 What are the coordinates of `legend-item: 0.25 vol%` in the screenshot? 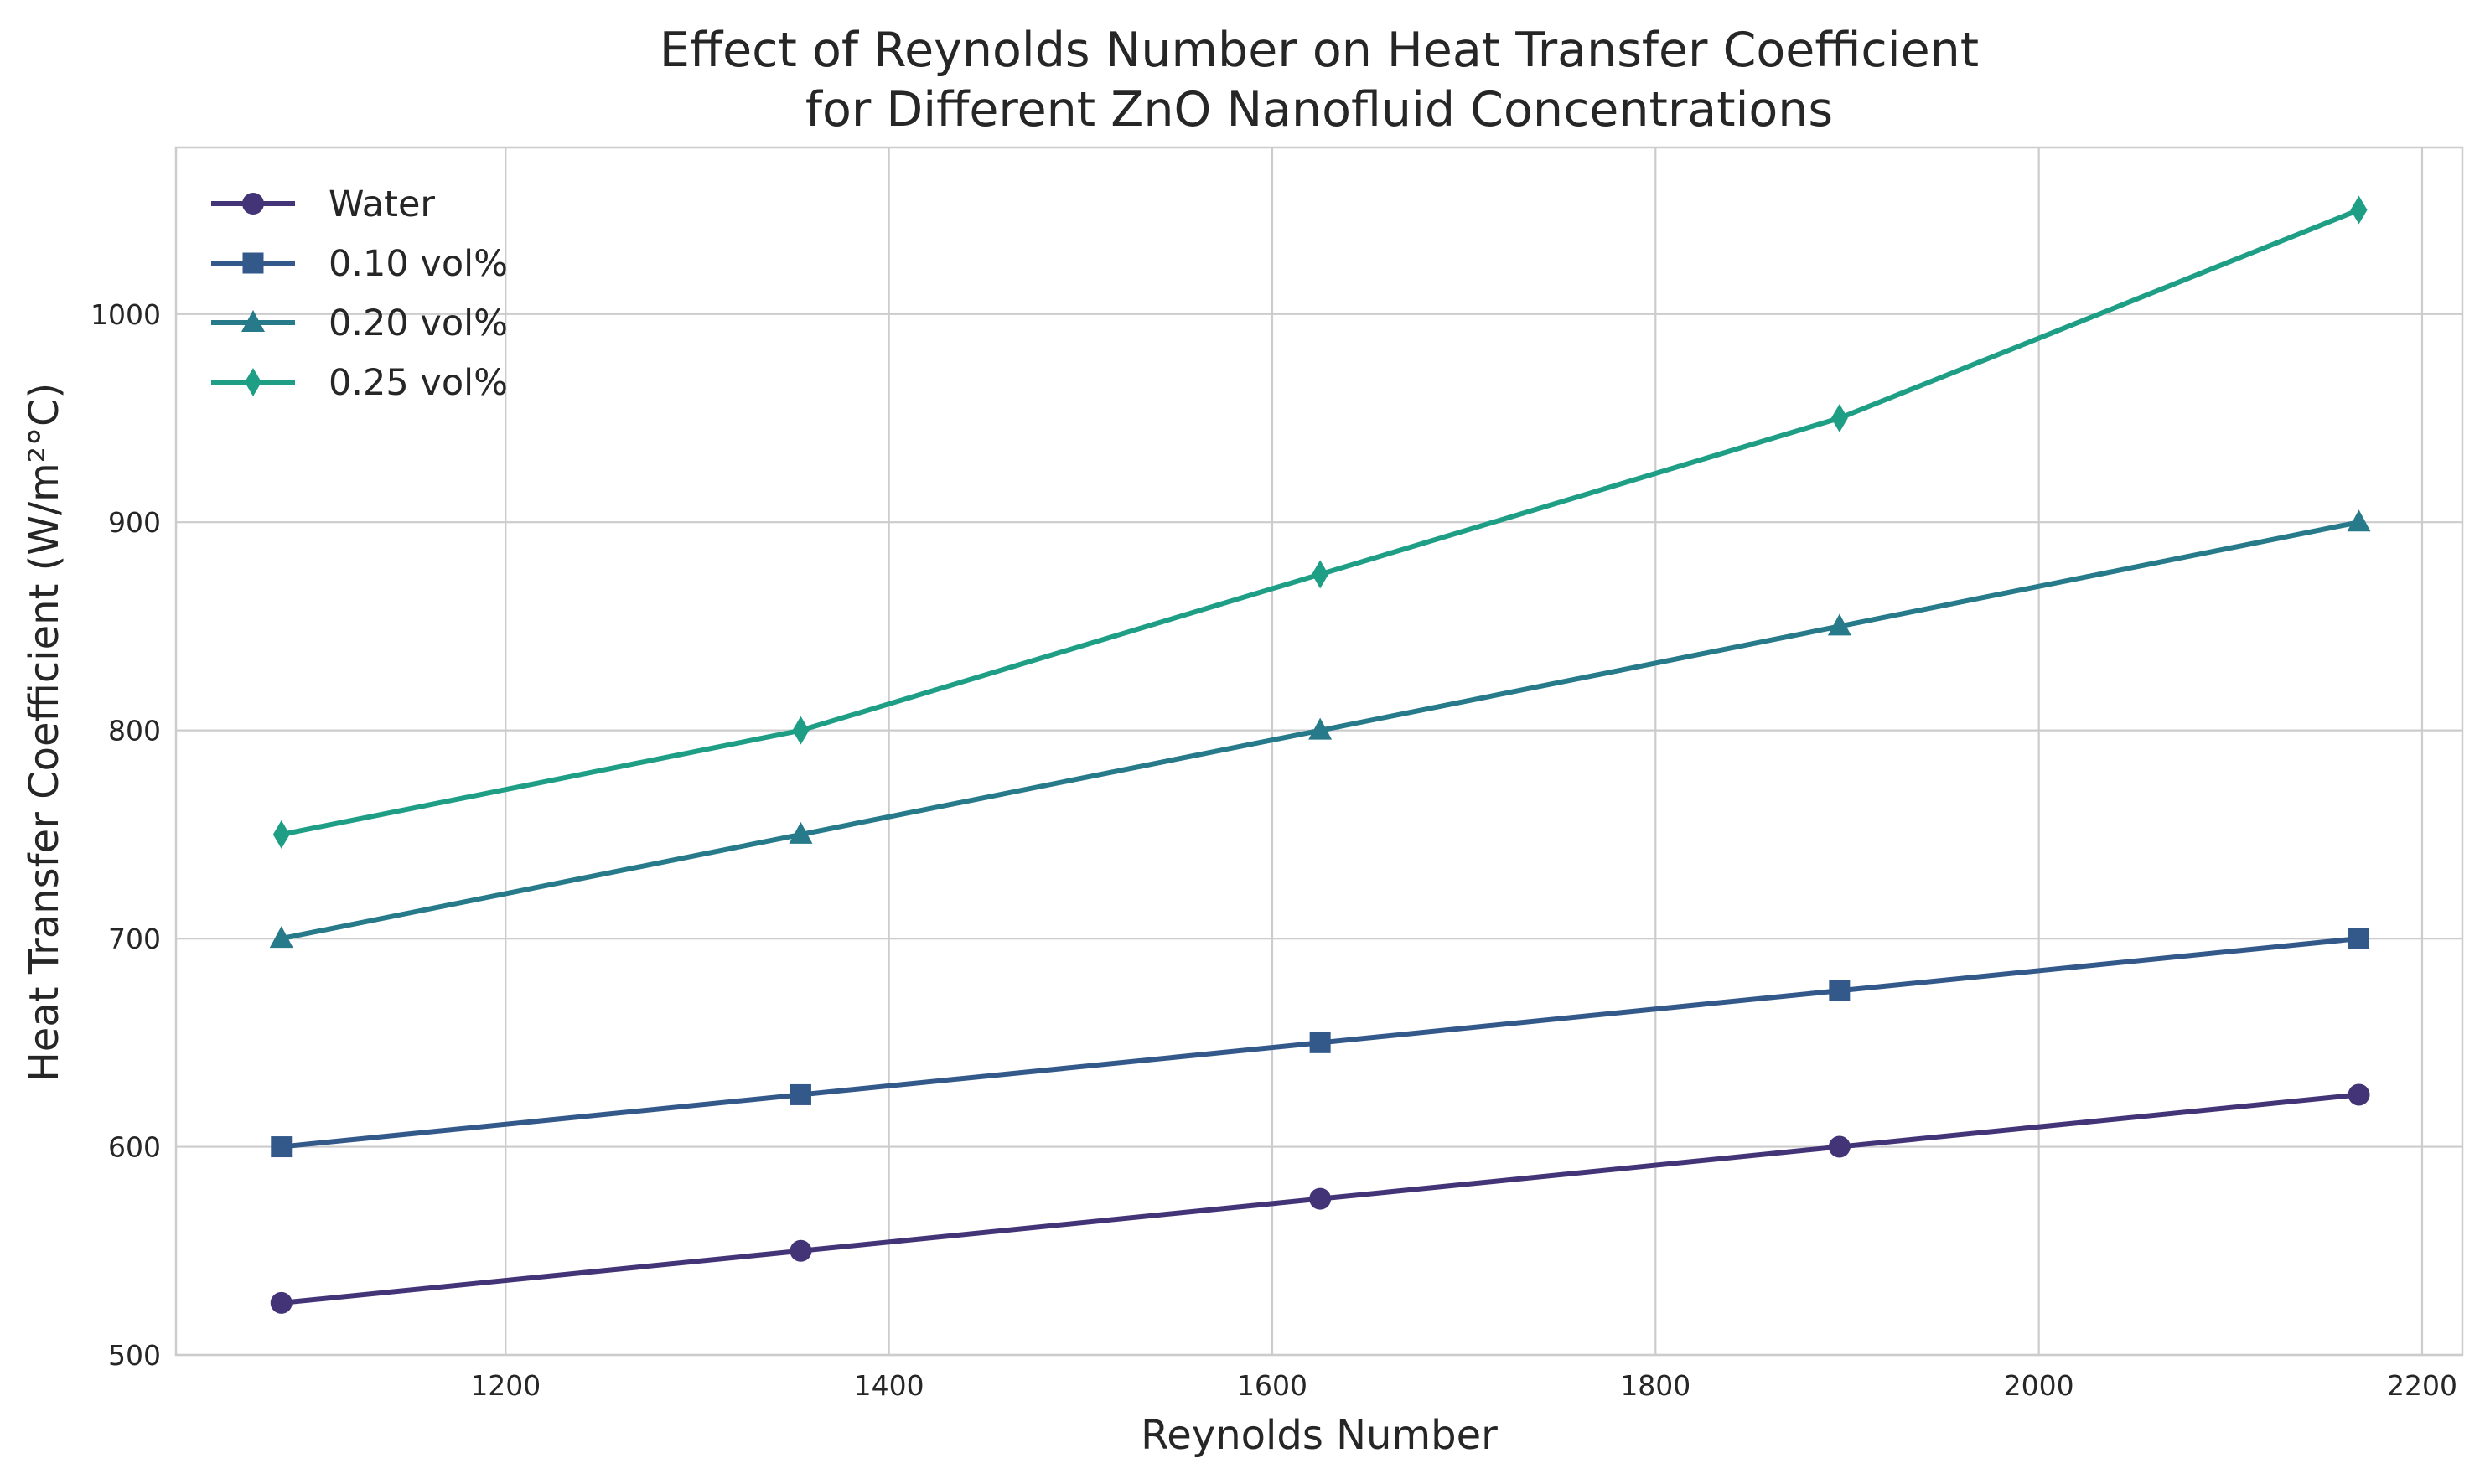 It's located at (359, 383).